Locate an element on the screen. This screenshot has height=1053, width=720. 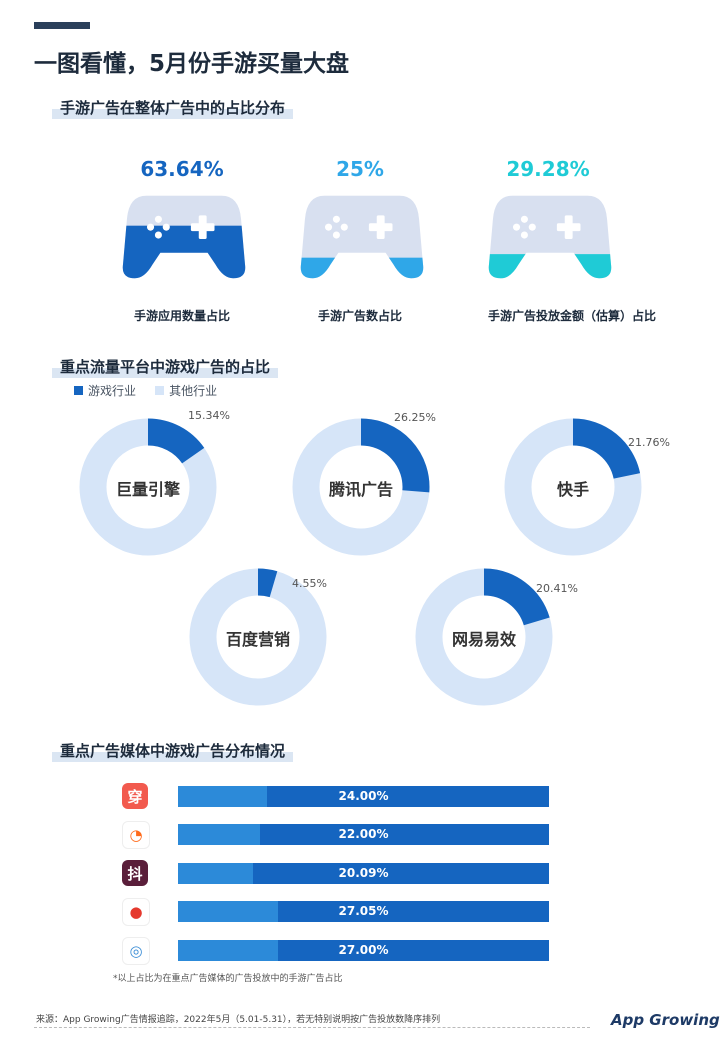
app-growing-logo: App Growing is located at coordinates (665, 1020).